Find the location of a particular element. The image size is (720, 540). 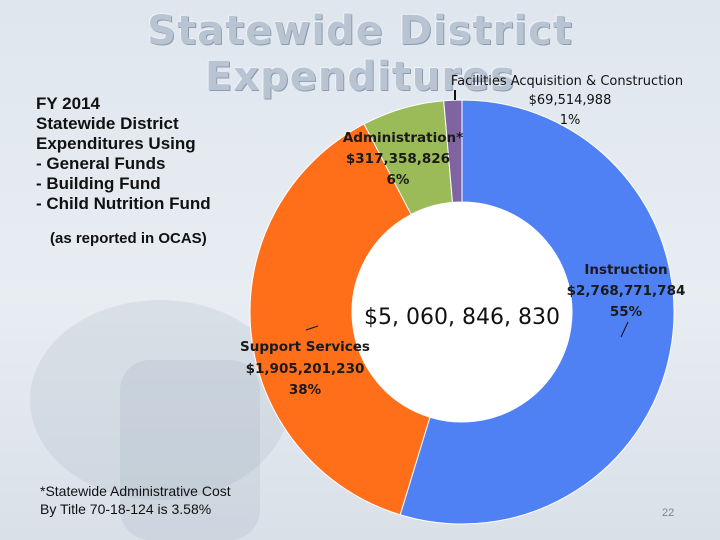

background-dome-shape is located at coordinates (160, 400).